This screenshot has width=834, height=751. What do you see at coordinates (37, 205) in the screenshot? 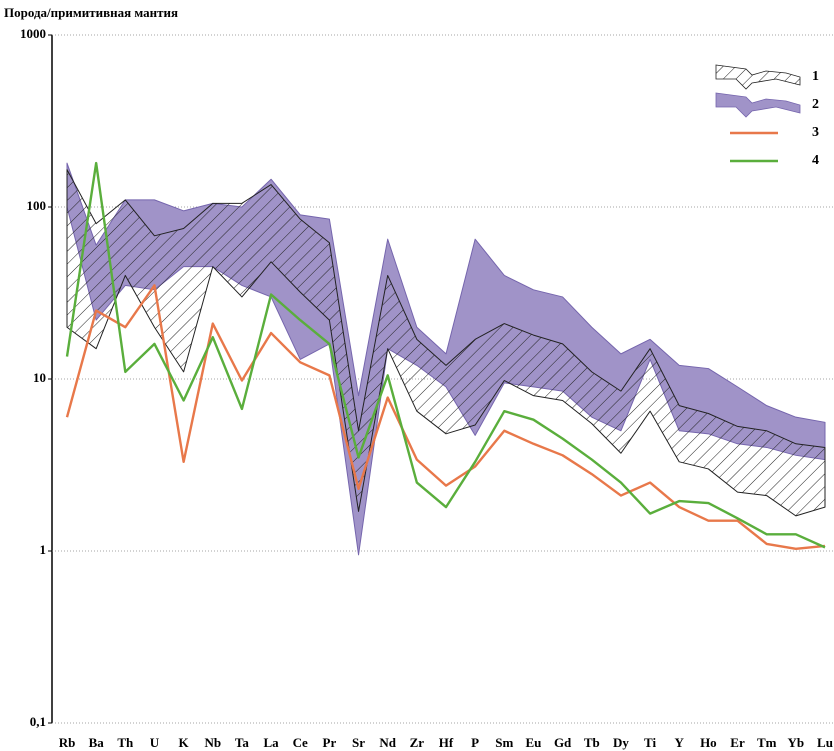
I see `y-tick-label: 100` at bounding box center [37, 205].